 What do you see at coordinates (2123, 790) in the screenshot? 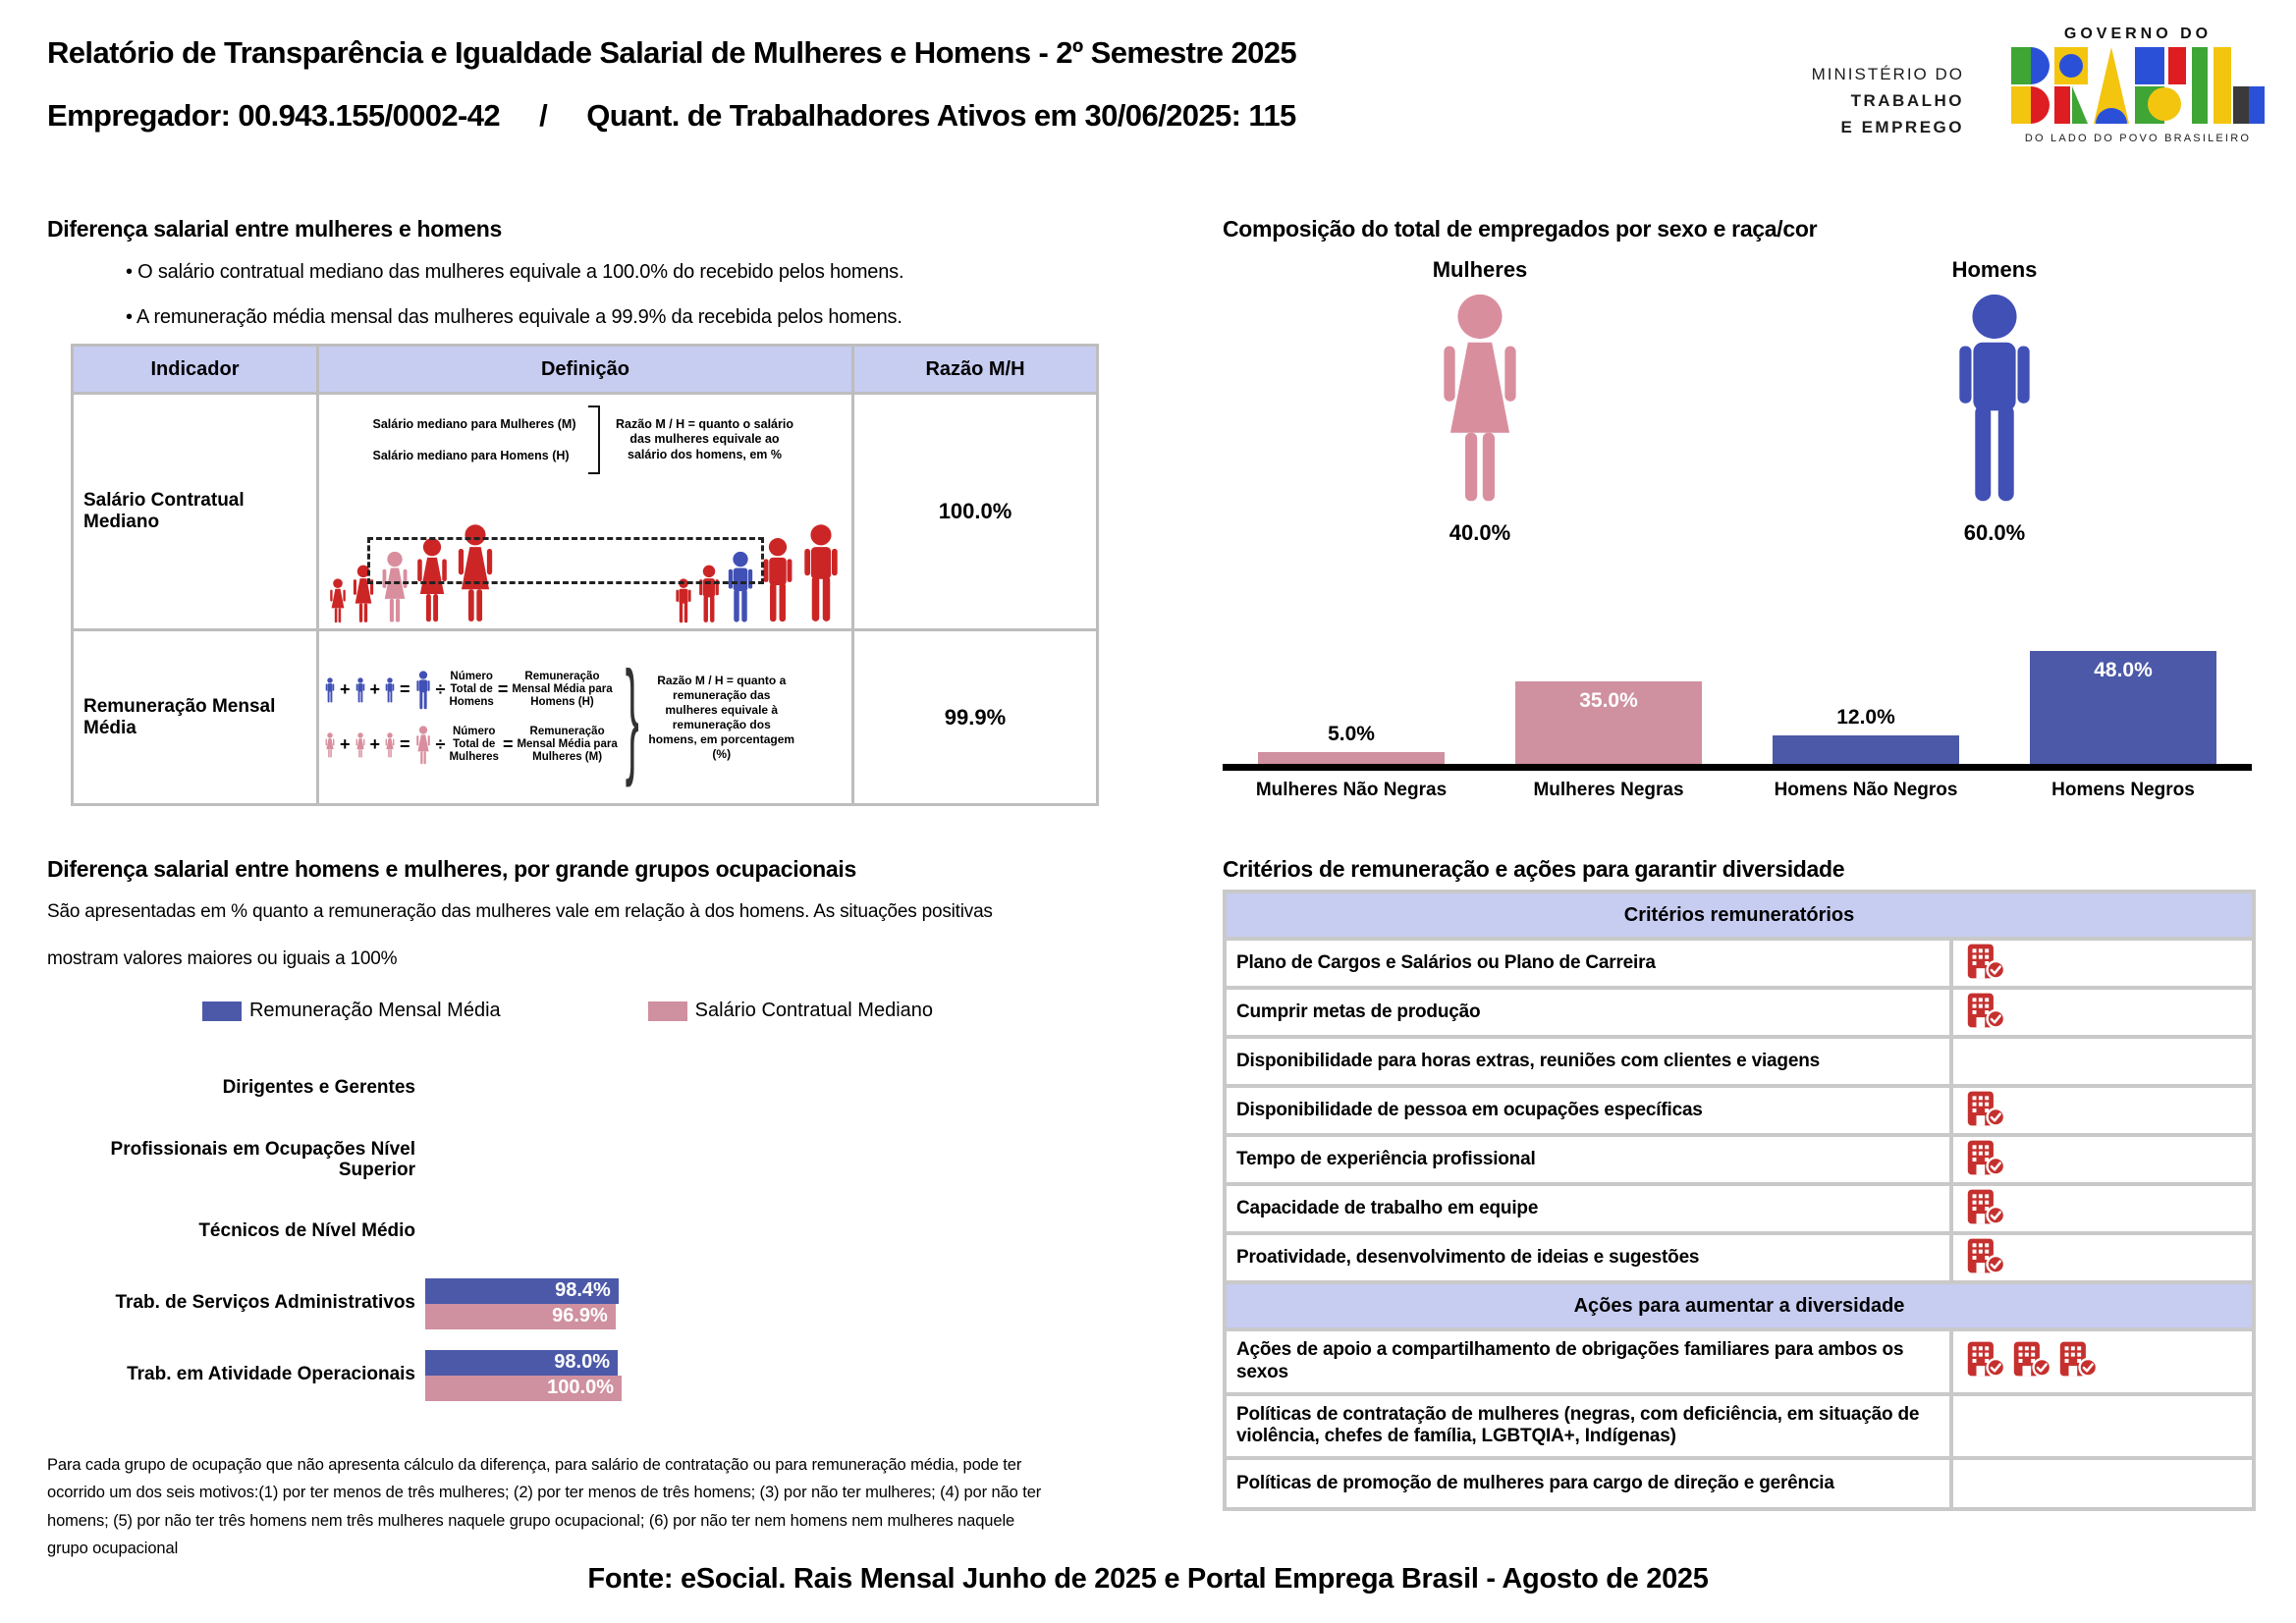
I see `category-label: Homens Negros` at bounding box center [2123, 790].